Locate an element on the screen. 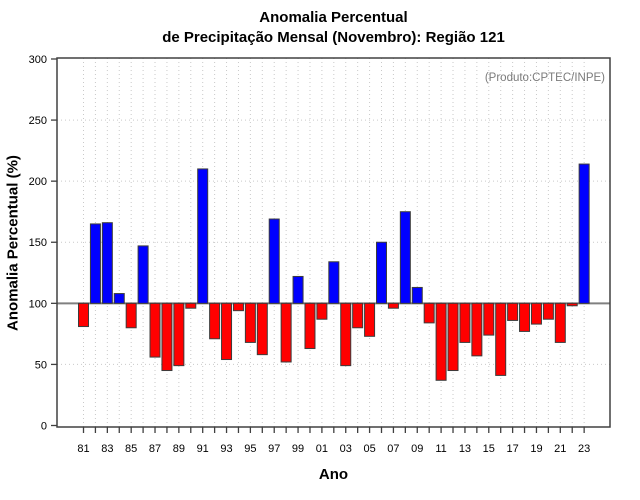  x-tick-label: 23 is located at coordinates (584, 449).